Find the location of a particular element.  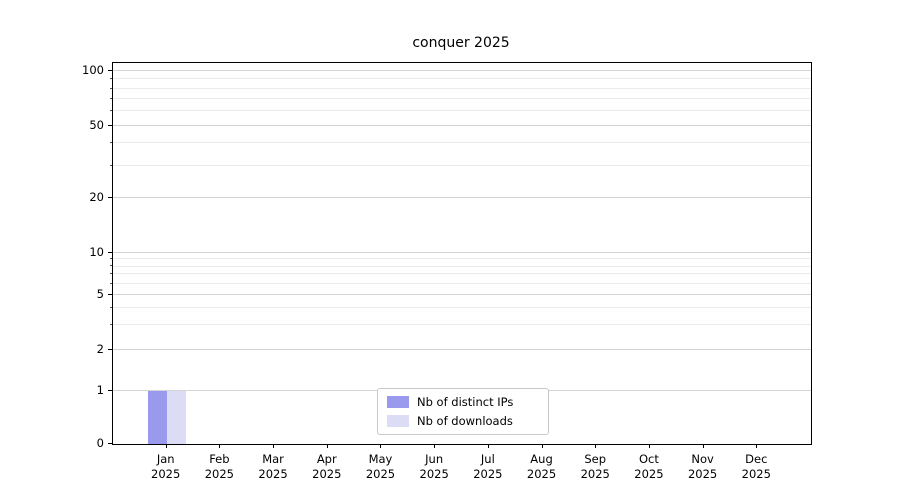

bar-downloads is located at coordinates (176, 417).